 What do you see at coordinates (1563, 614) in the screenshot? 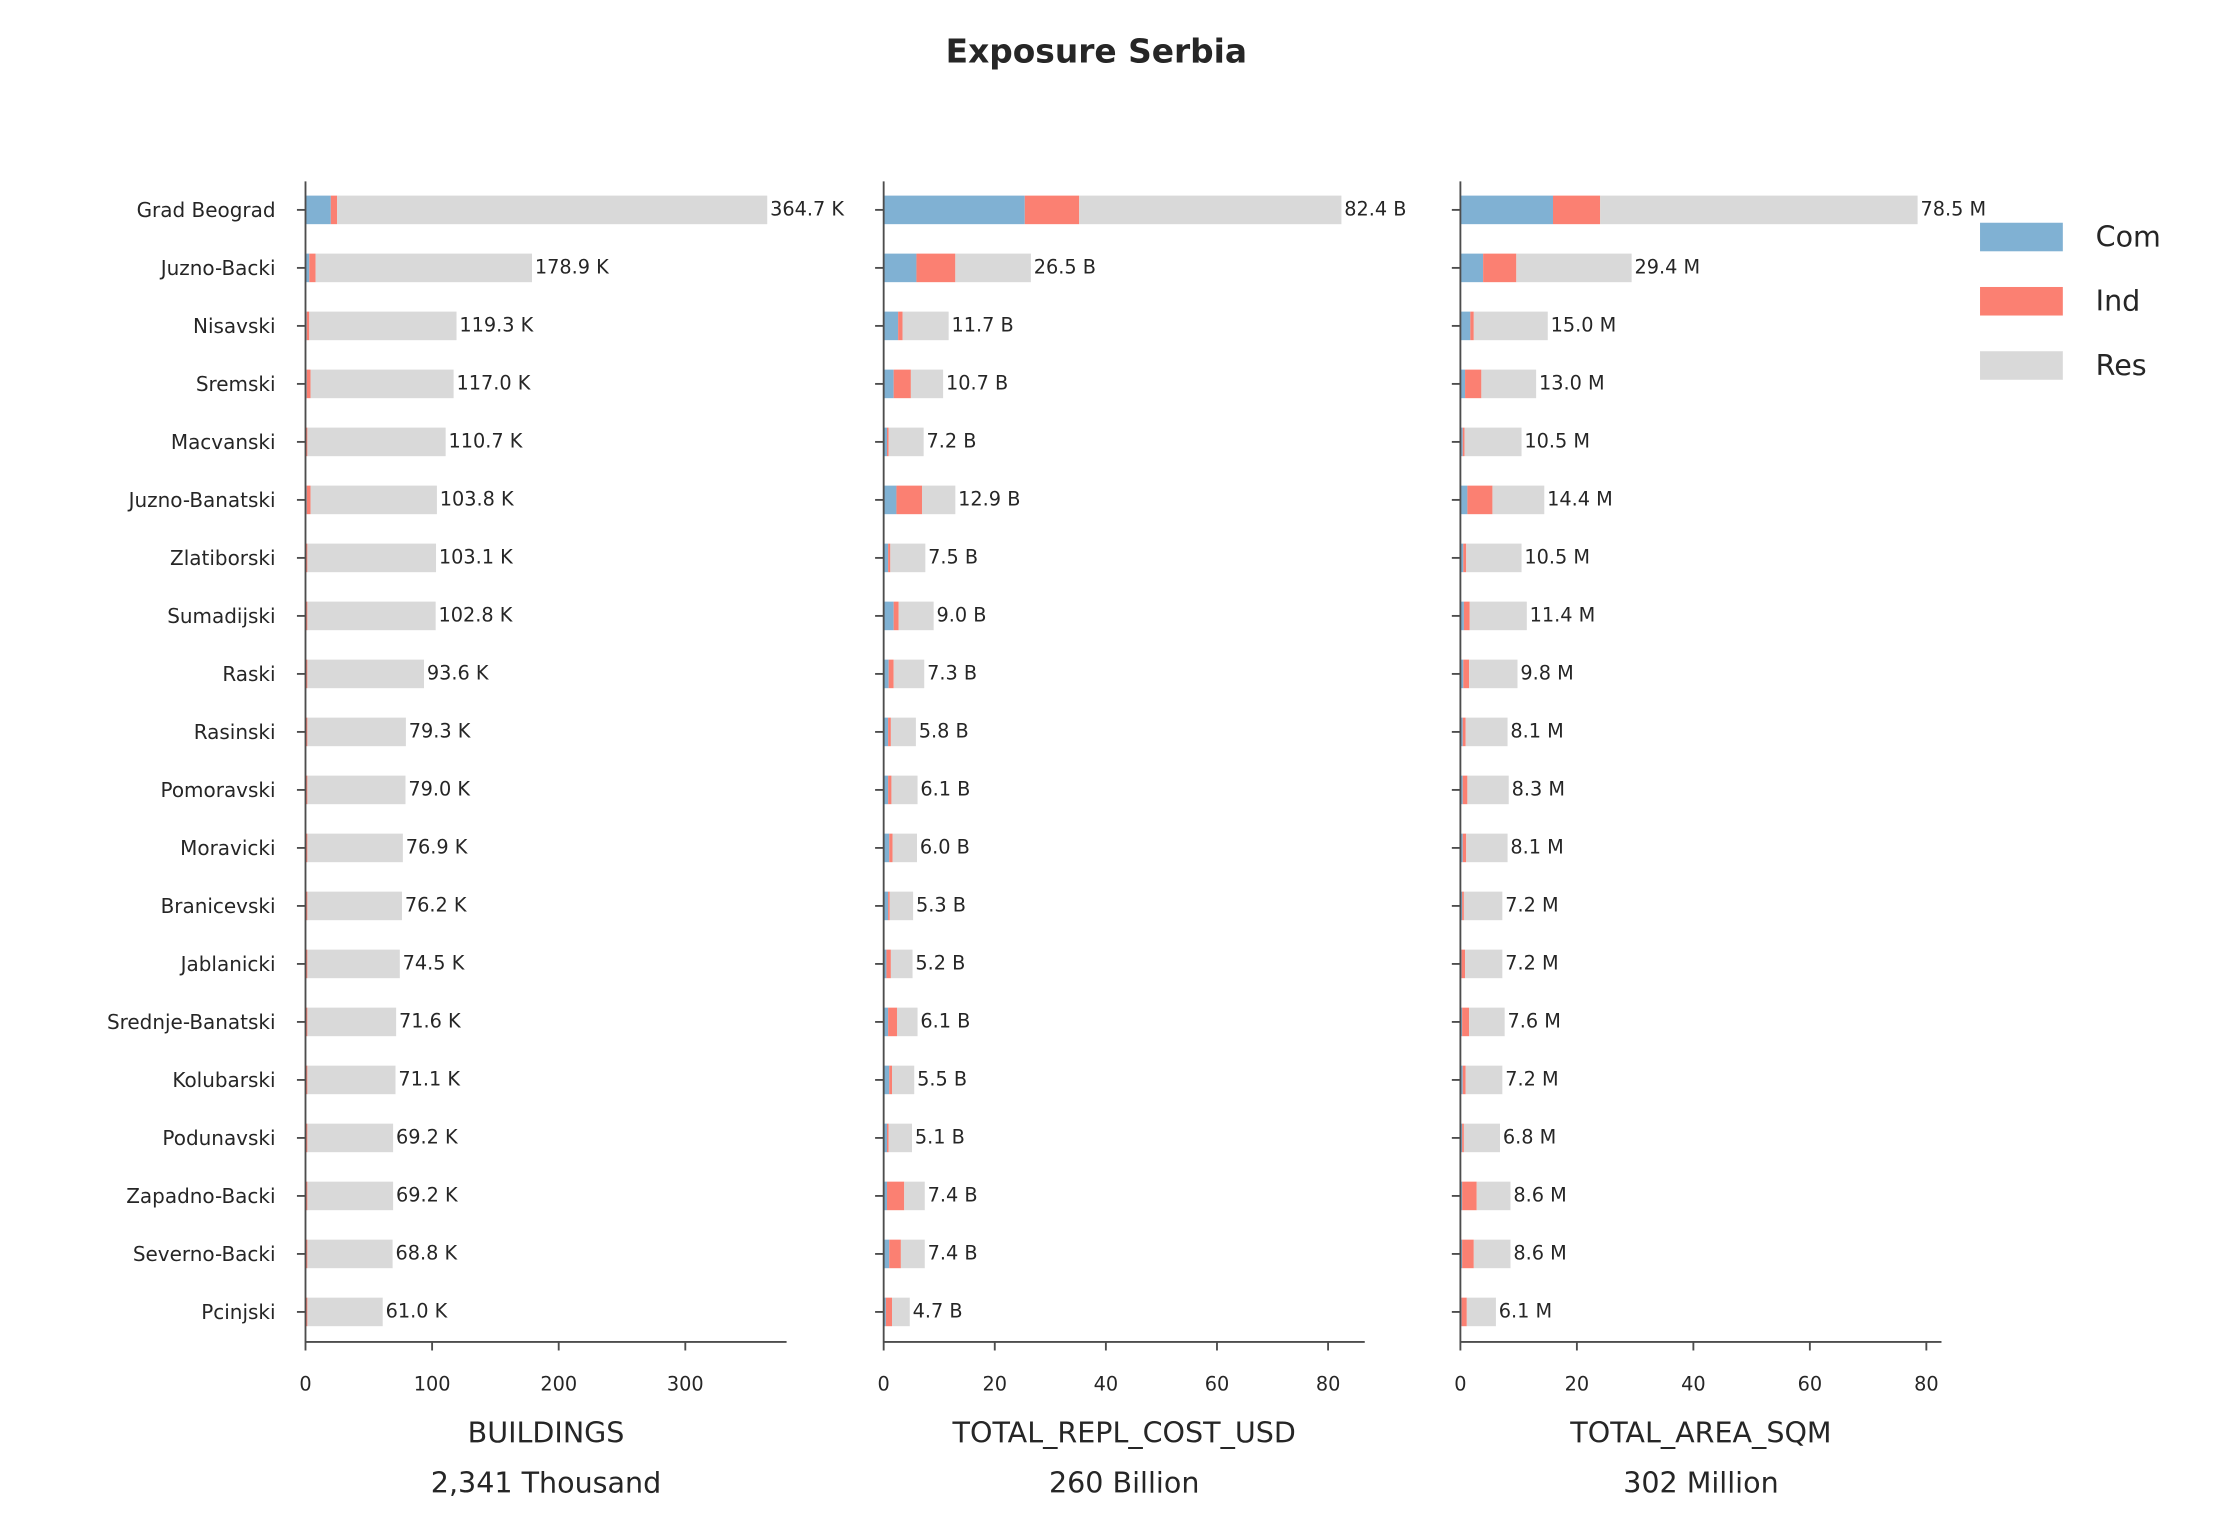
I see `total-label: 11.4 M` at bounding box center [1563, 614].